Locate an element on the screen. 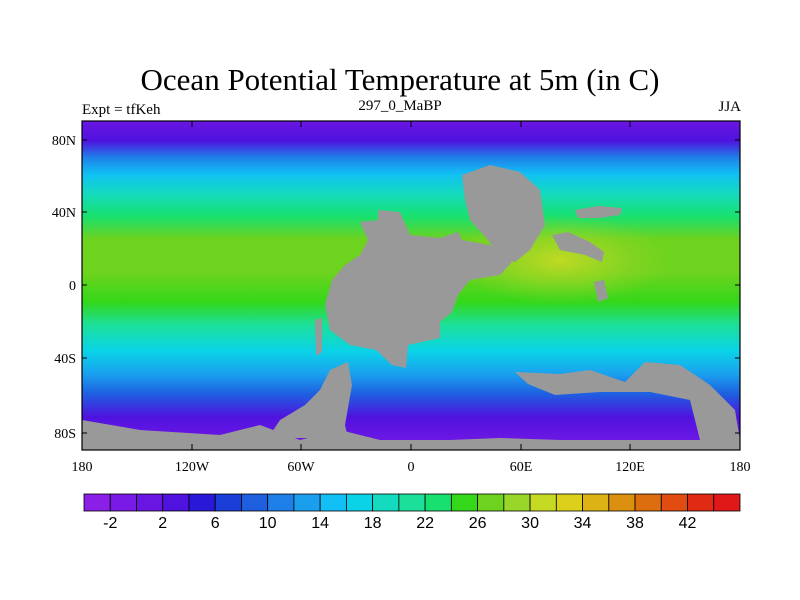 This screenshot has width=800, height=600. lon-tick-label: 120E is located at coordinates (630, 467).